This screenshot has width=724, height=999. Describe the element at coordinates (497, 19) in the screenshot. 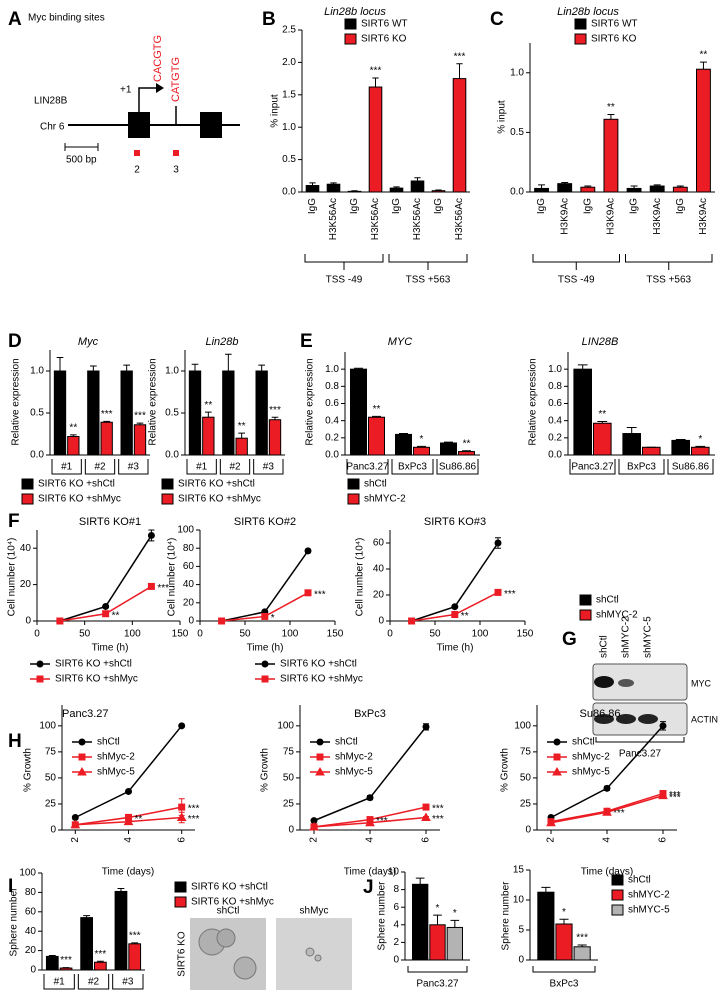

I see `panel-letter: C` at that location.